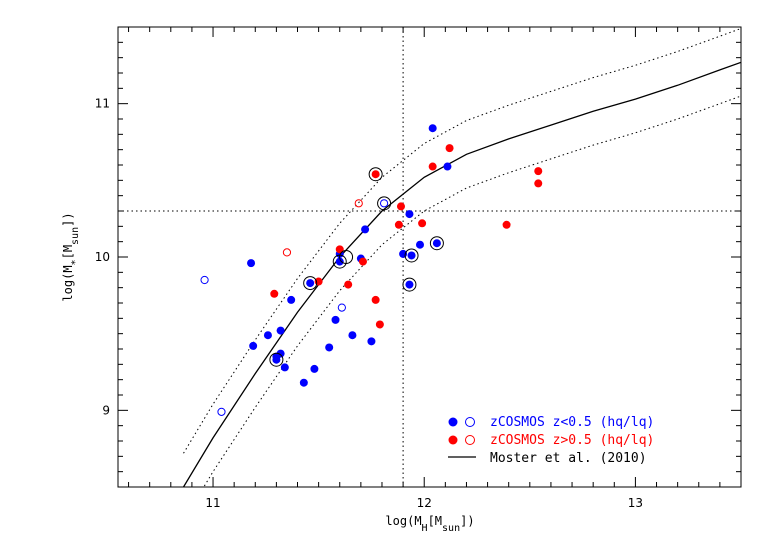 This screenshot has height=542, width=782. What do you see at coordinates (568, 458) in the screenshot?
I see `legend-label-model: Moster et al. (2010)` at bounding box center [568, 458].